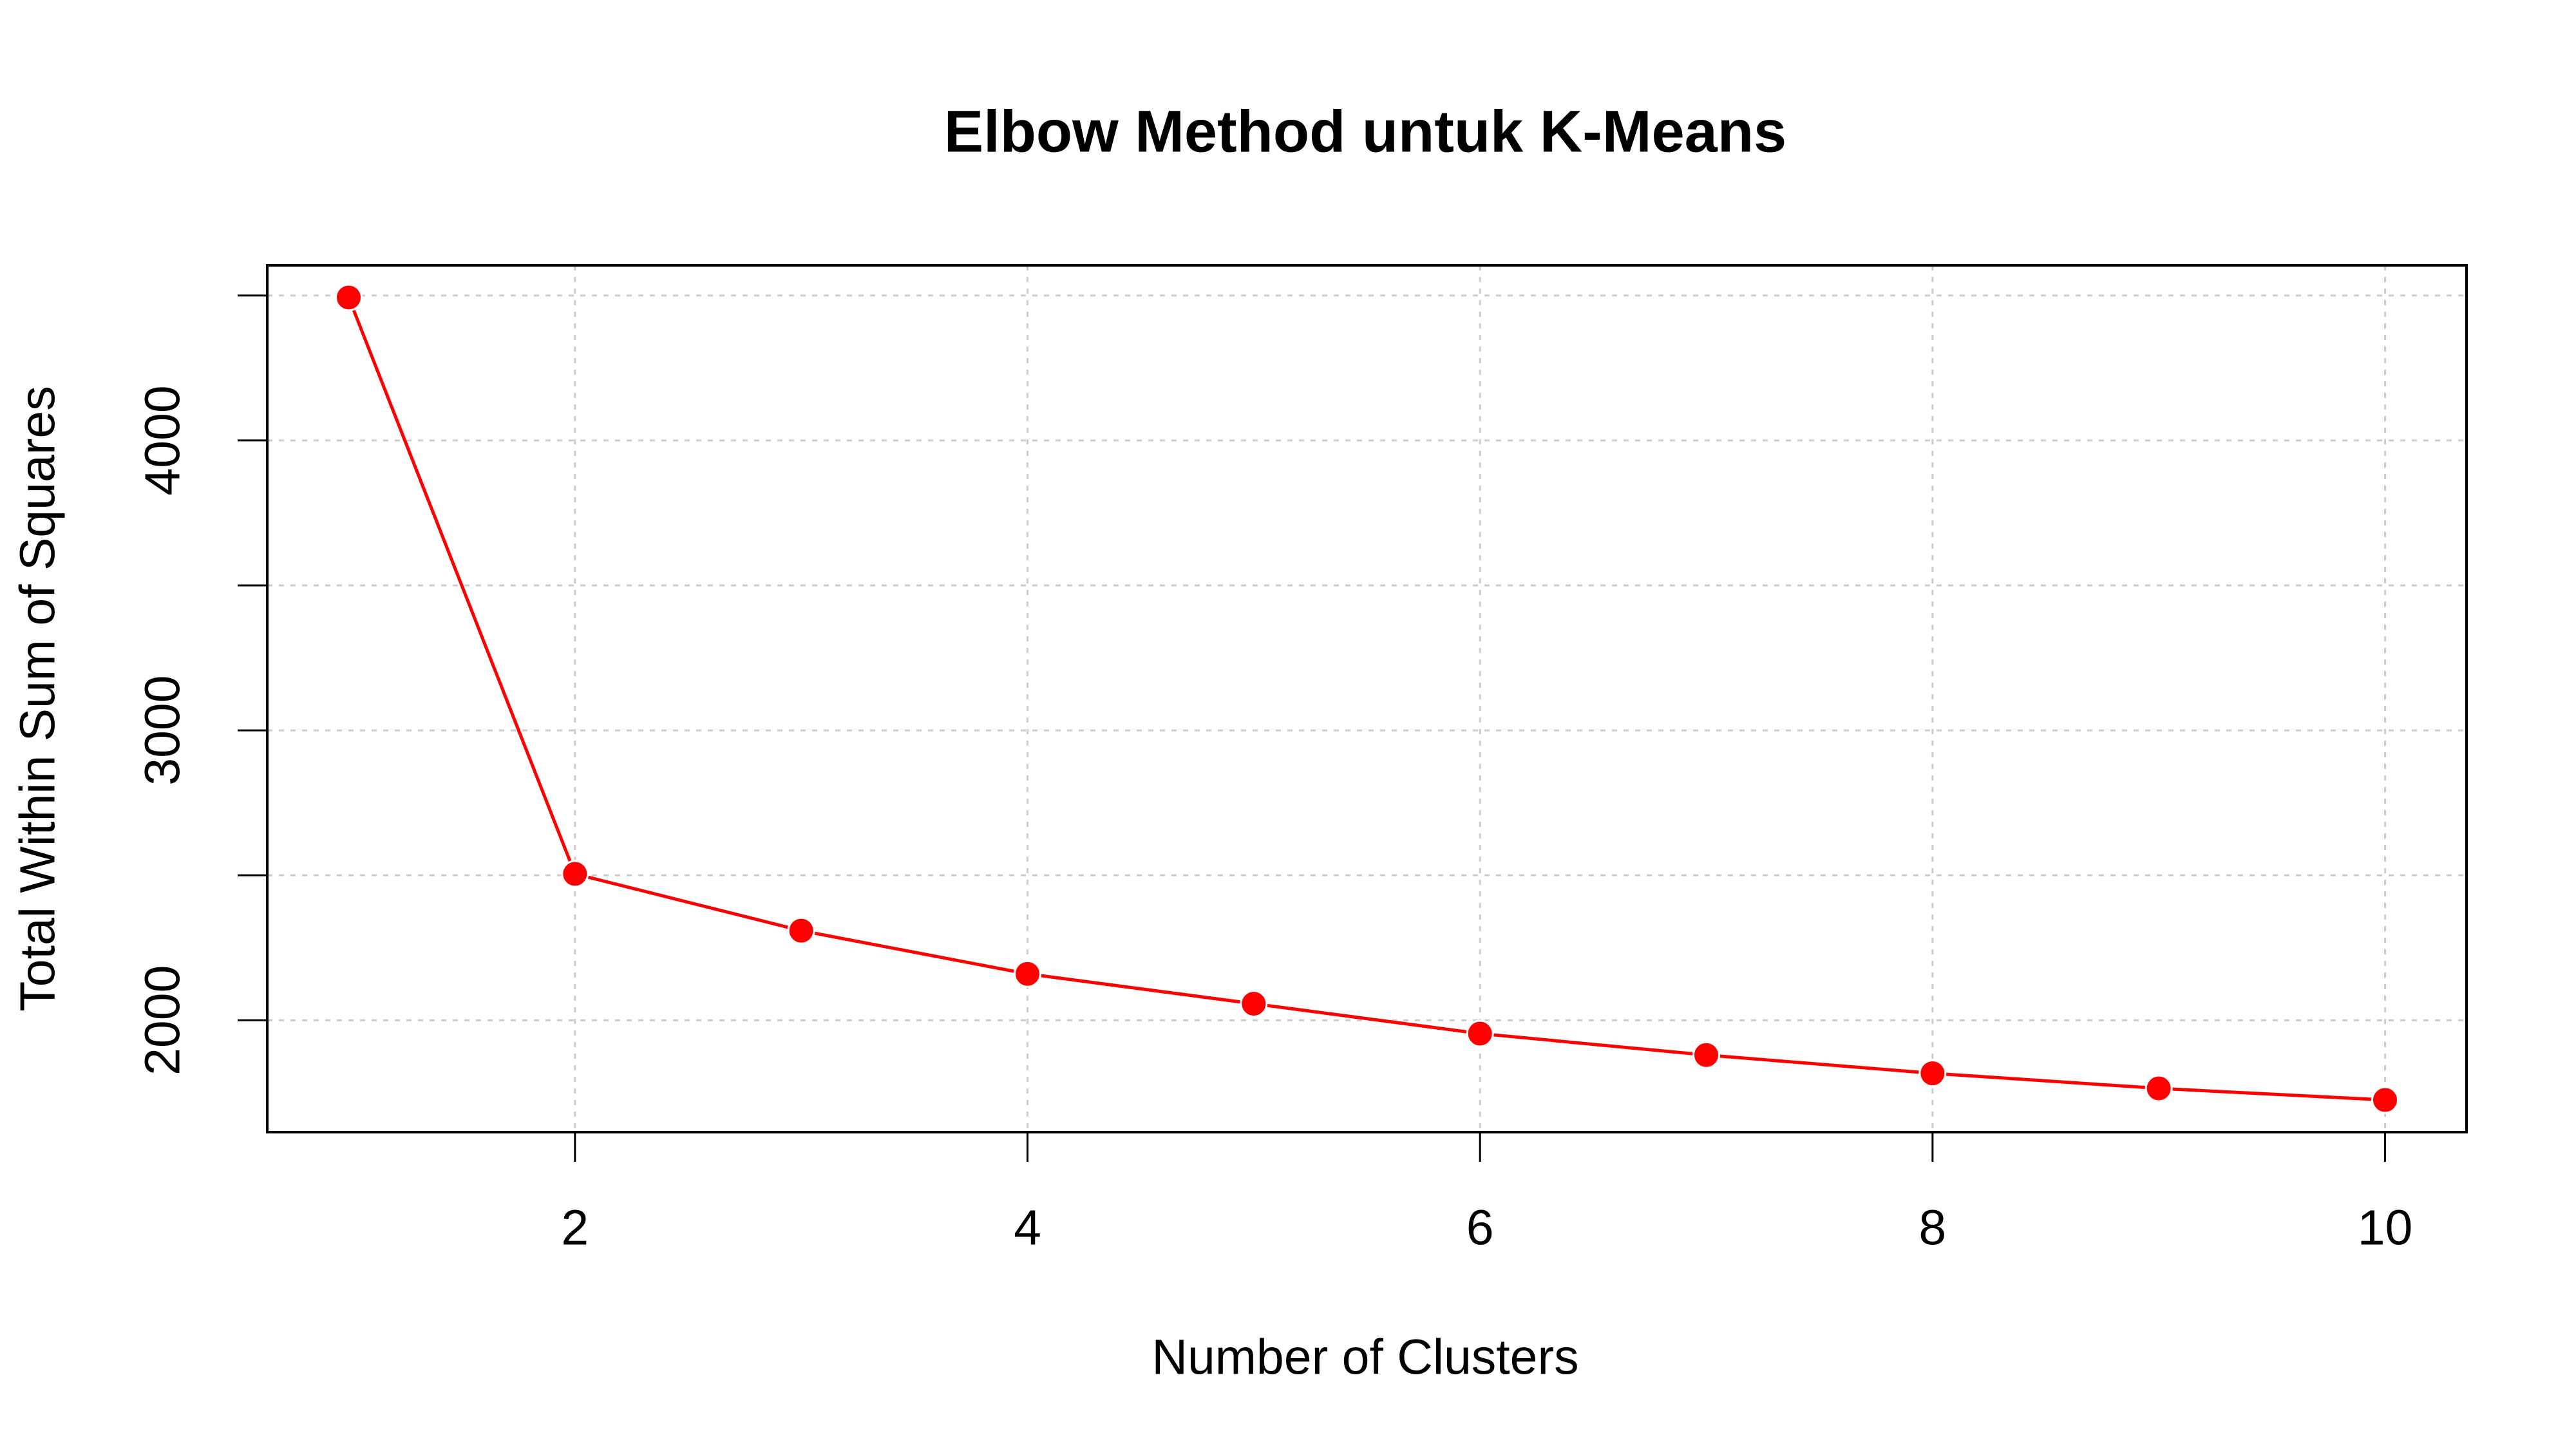 This screenshot has width=2576, height=1449. Describe the element at coordinates (38, 699) in the screenshot. I see `y-axis-label: Total Within Sum of Squares` at that location.